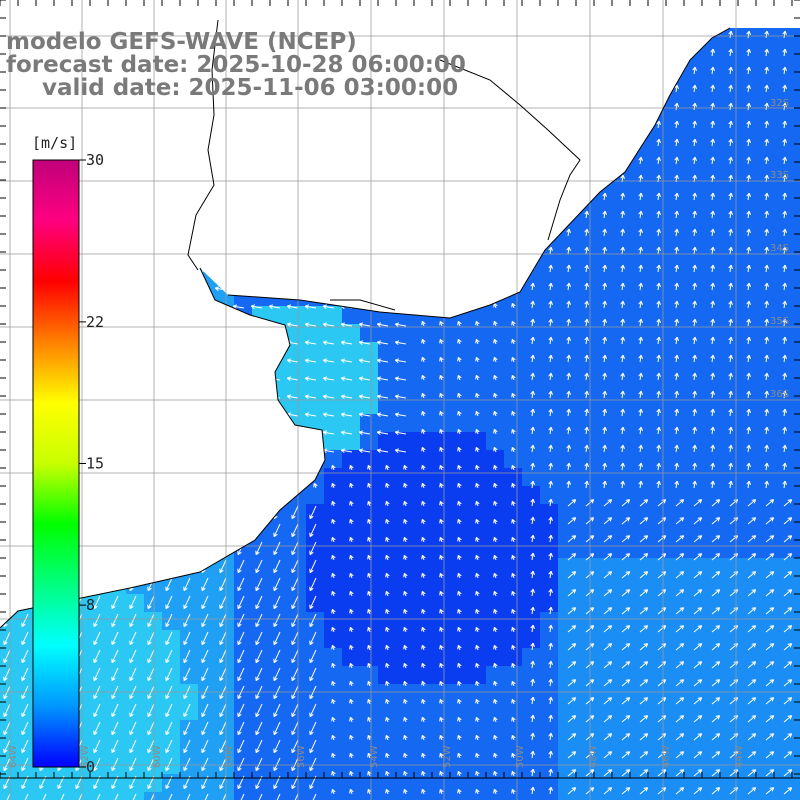  I want to click on colorbar-tick-label: 15, so click(95, 464).